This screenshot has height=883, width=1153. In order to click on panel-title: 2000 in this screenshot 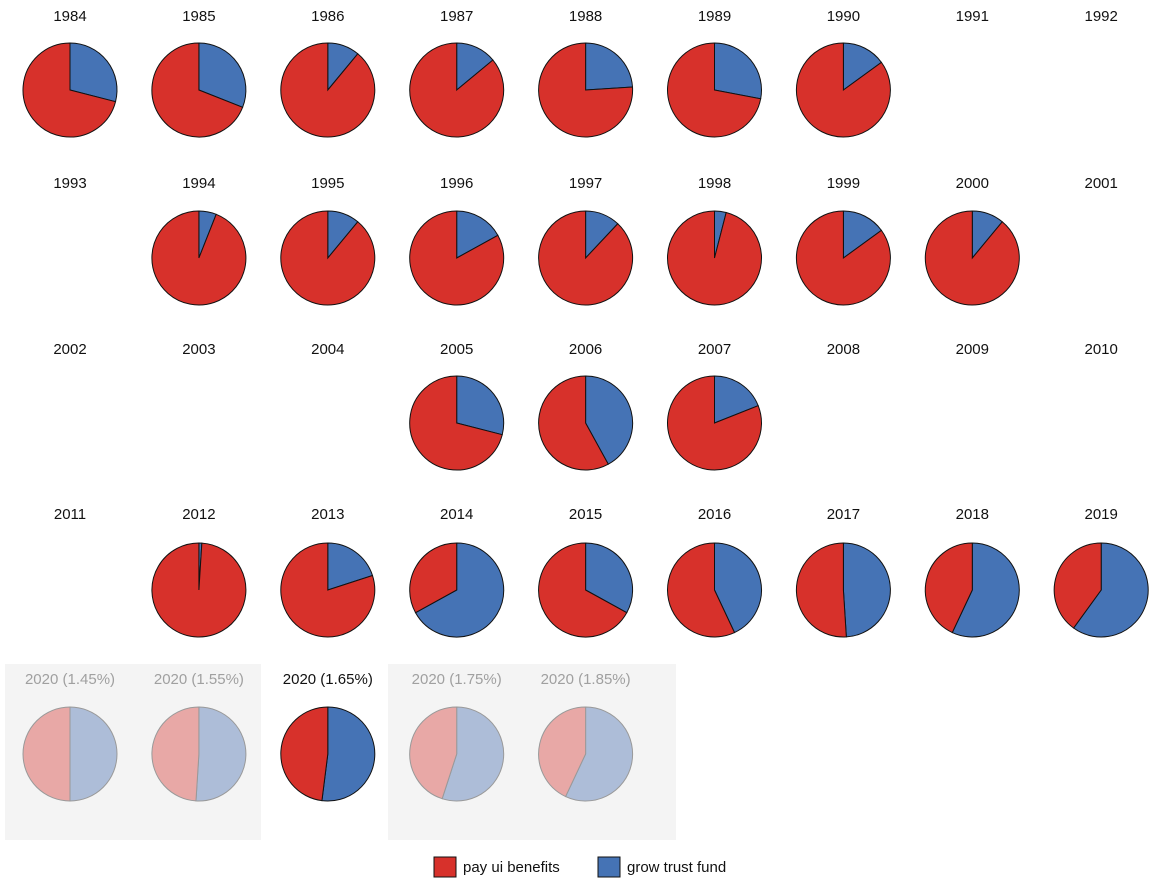, I will do `click(972, 183)`.